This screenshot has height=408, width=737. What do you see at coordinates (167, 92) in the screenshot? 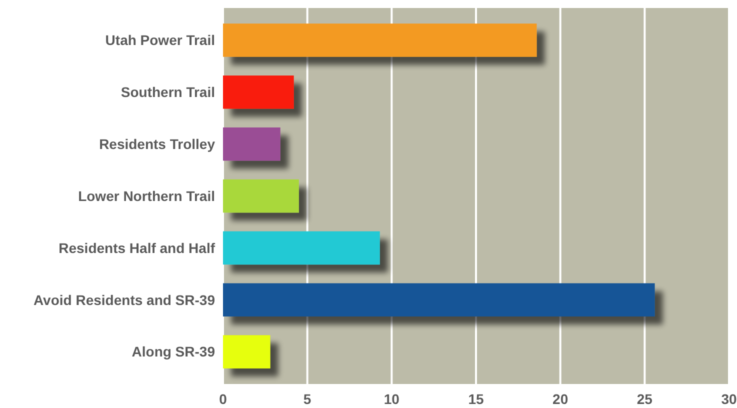
I see `y-tick-label: Southern Trail` at bounding box center [167, 92].